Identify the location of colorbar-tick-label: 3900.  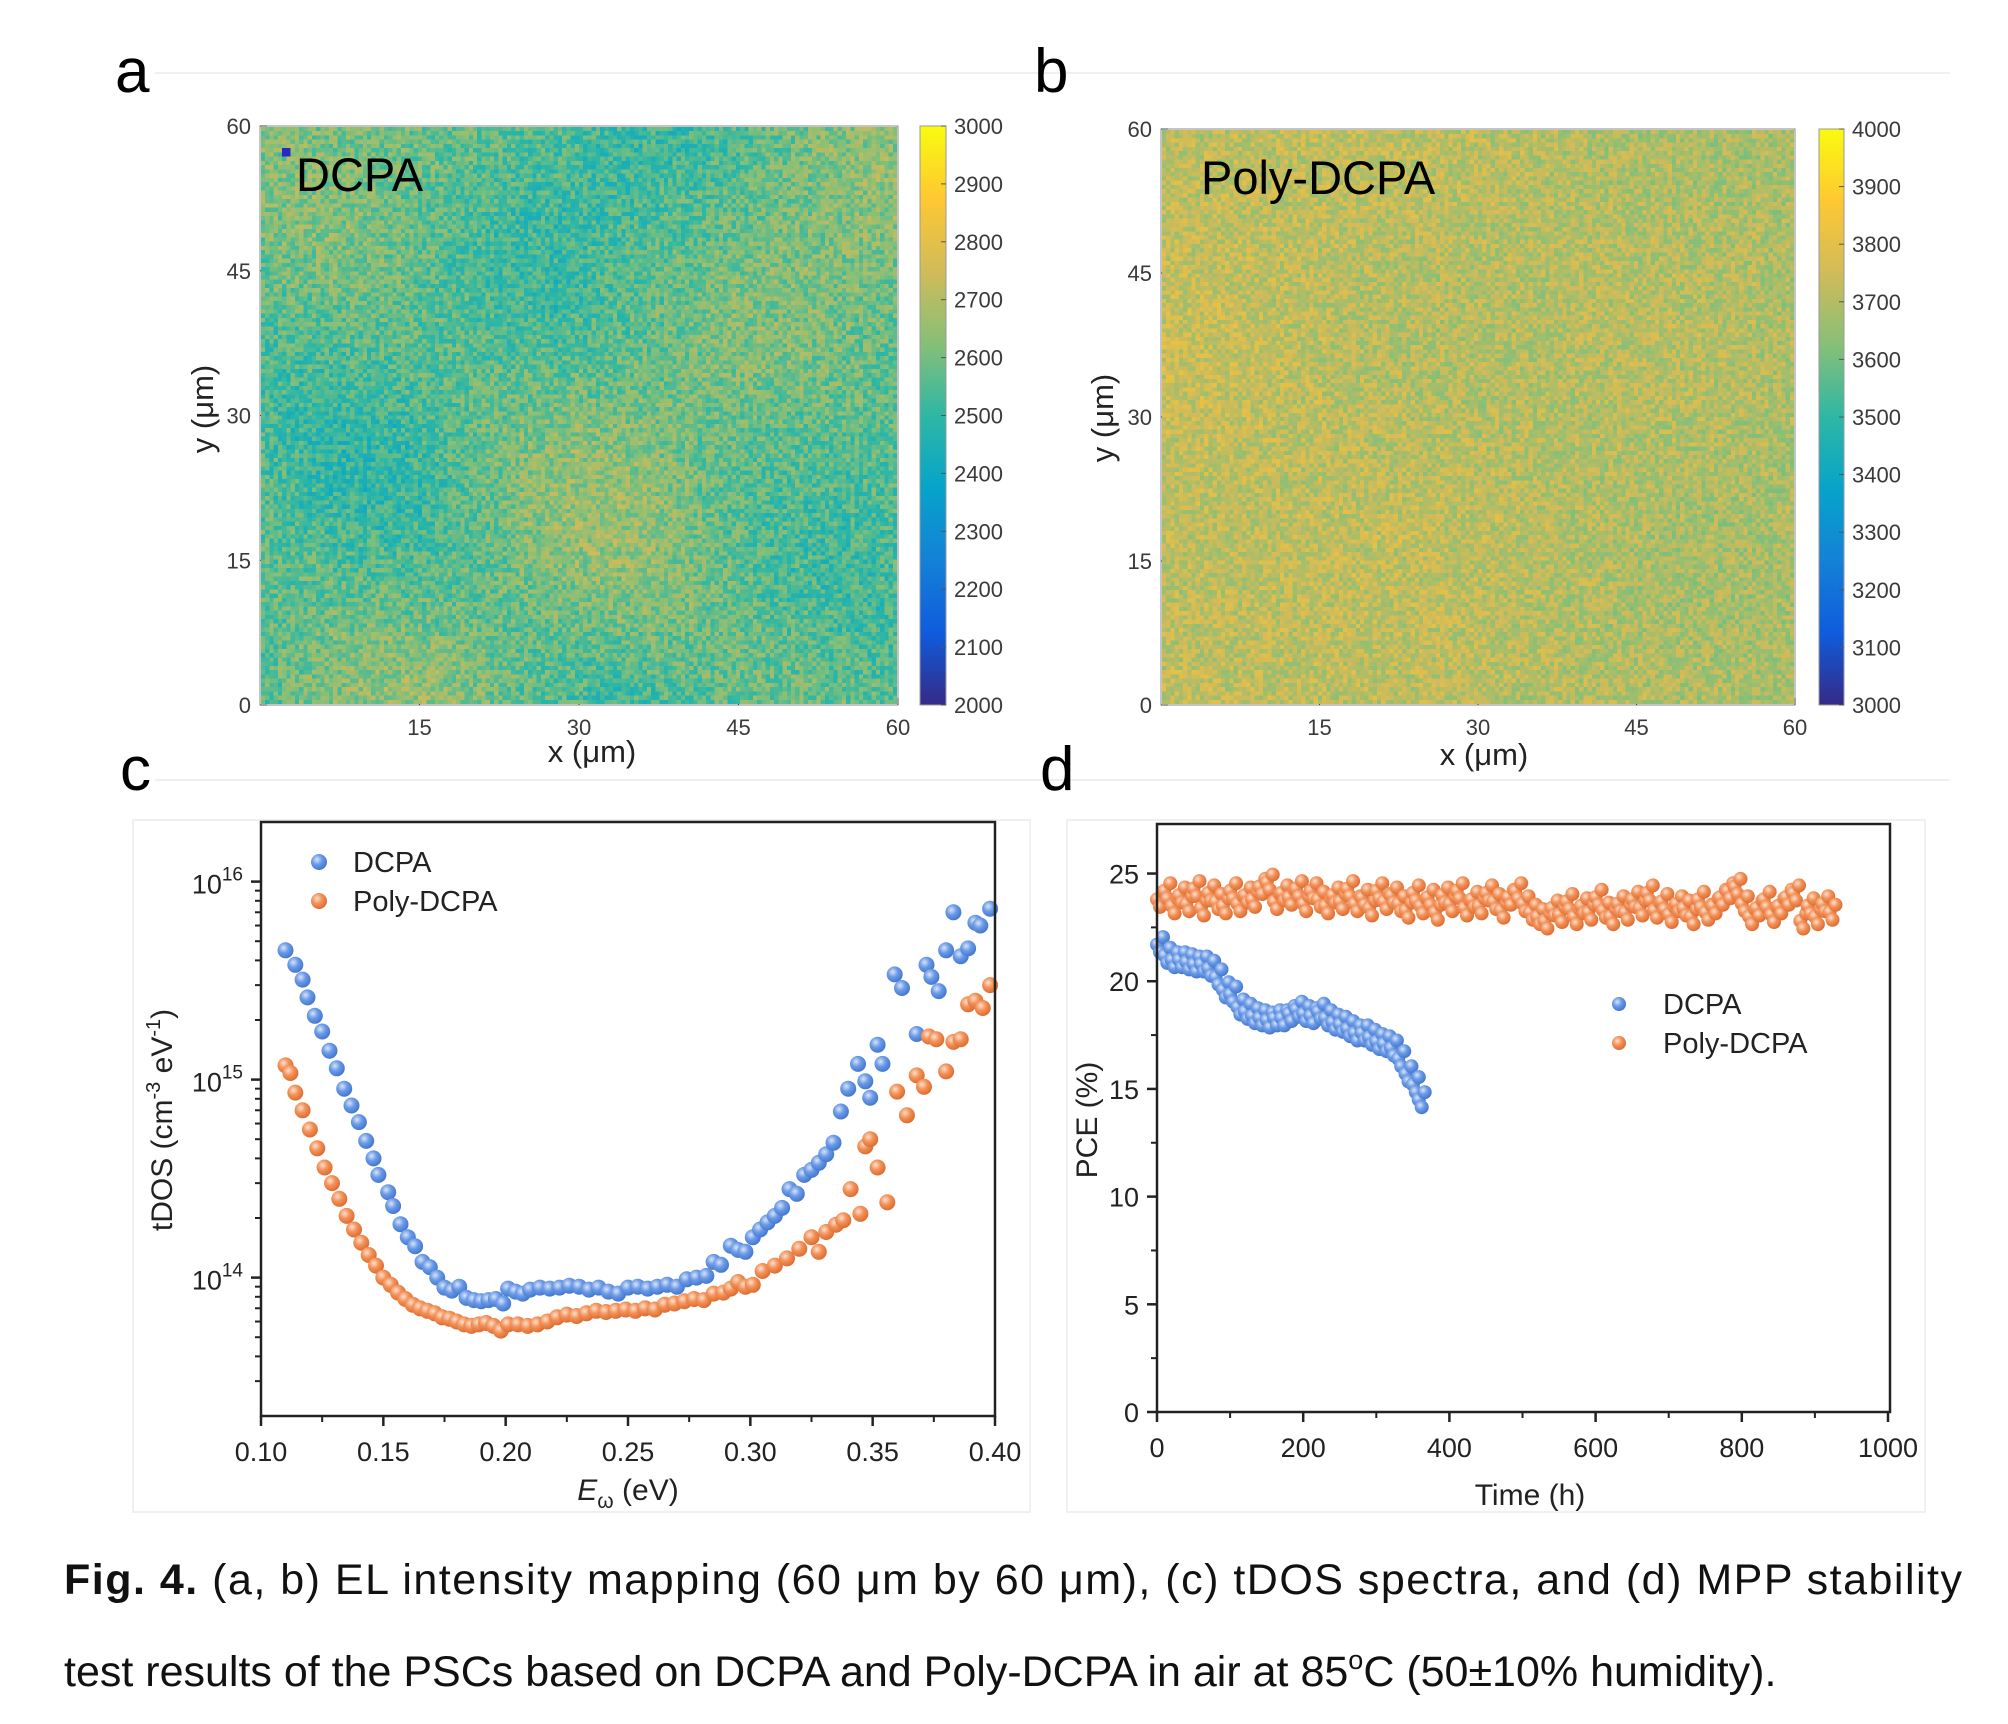
(1876, 187).